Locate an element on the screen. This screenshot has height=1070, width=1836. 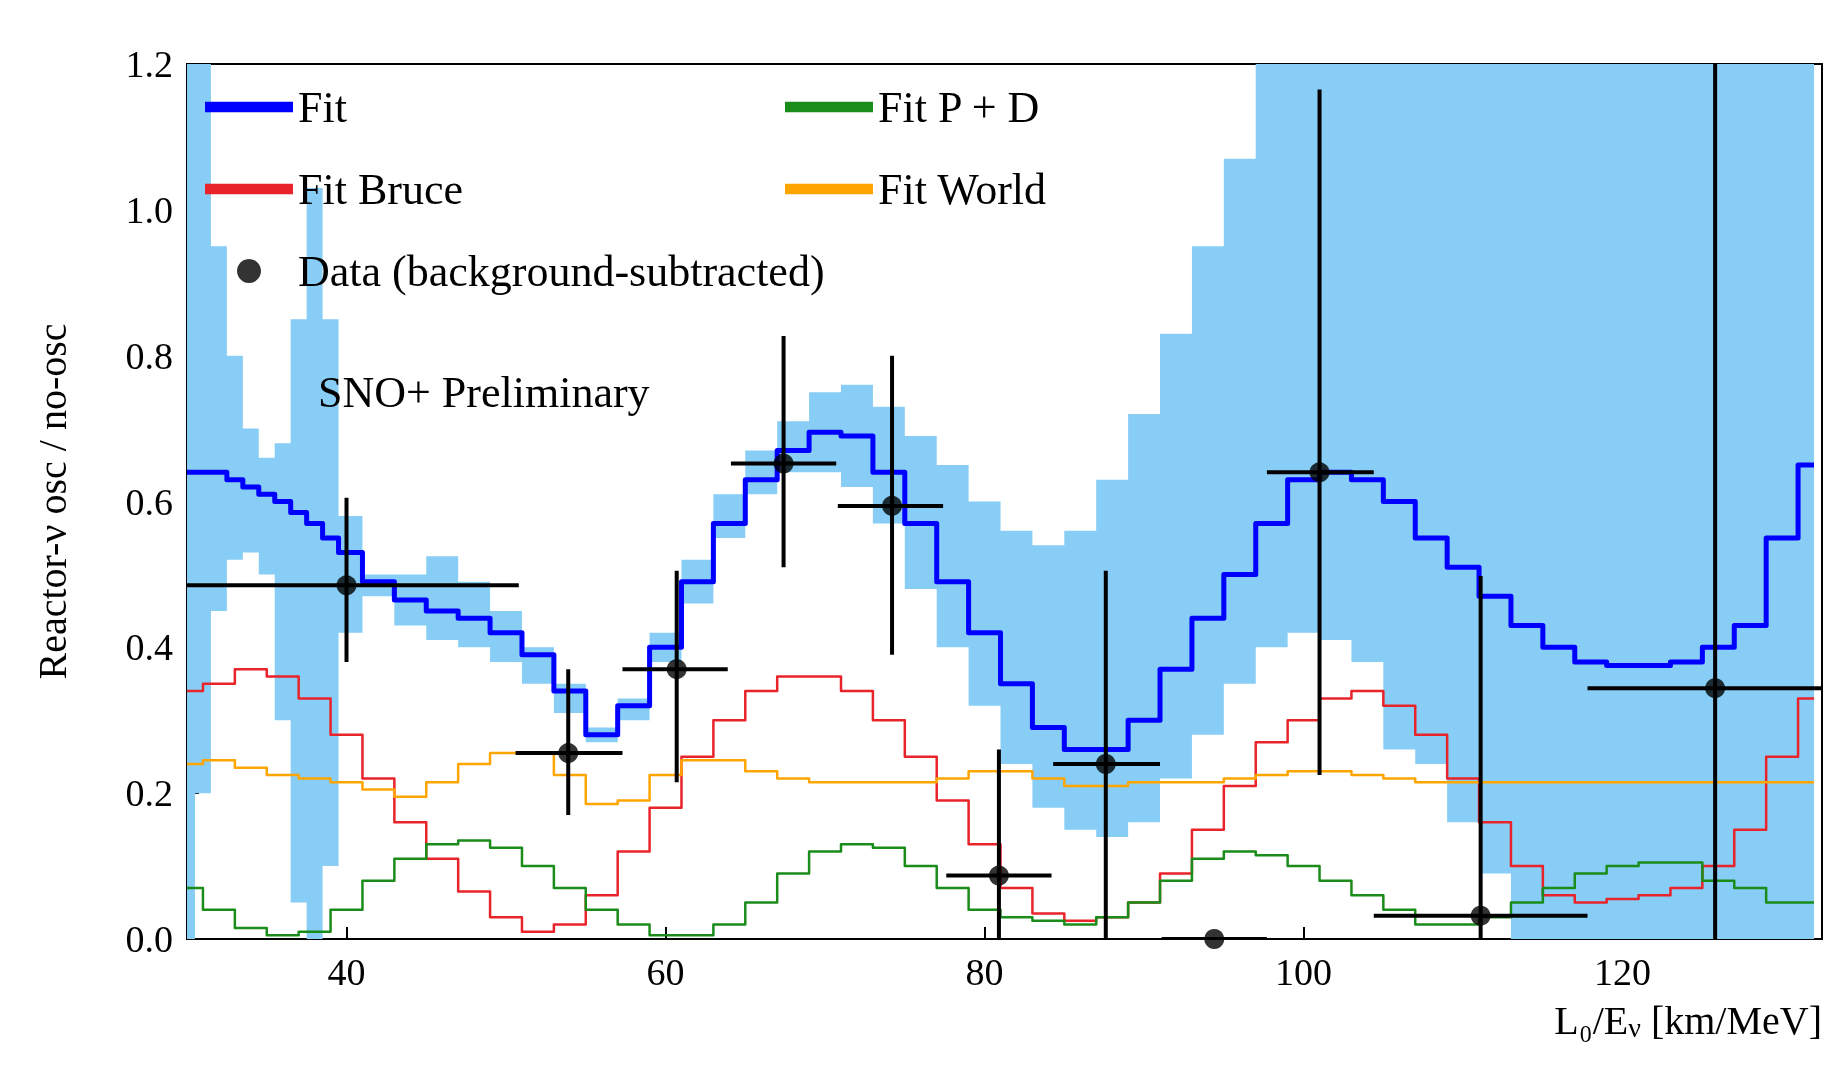
y-tick-label: 0.6 is located at coordinates (149, 501).